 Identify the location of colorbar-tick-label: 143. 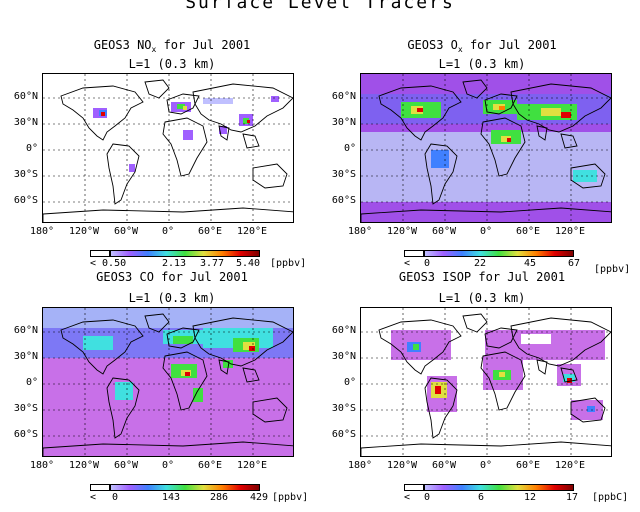
(171, 497).